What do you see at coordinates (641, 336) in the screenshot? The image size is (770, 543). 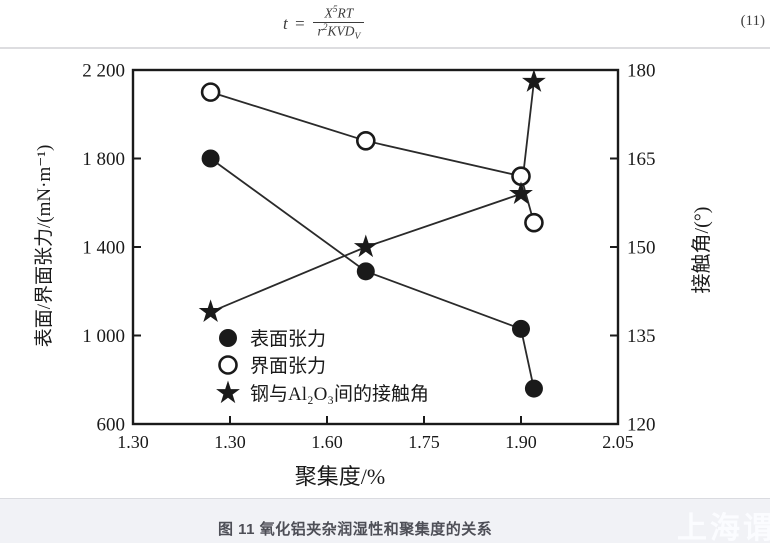 I see `y-right-tick-label: 135` at bounding box center [641, 336].